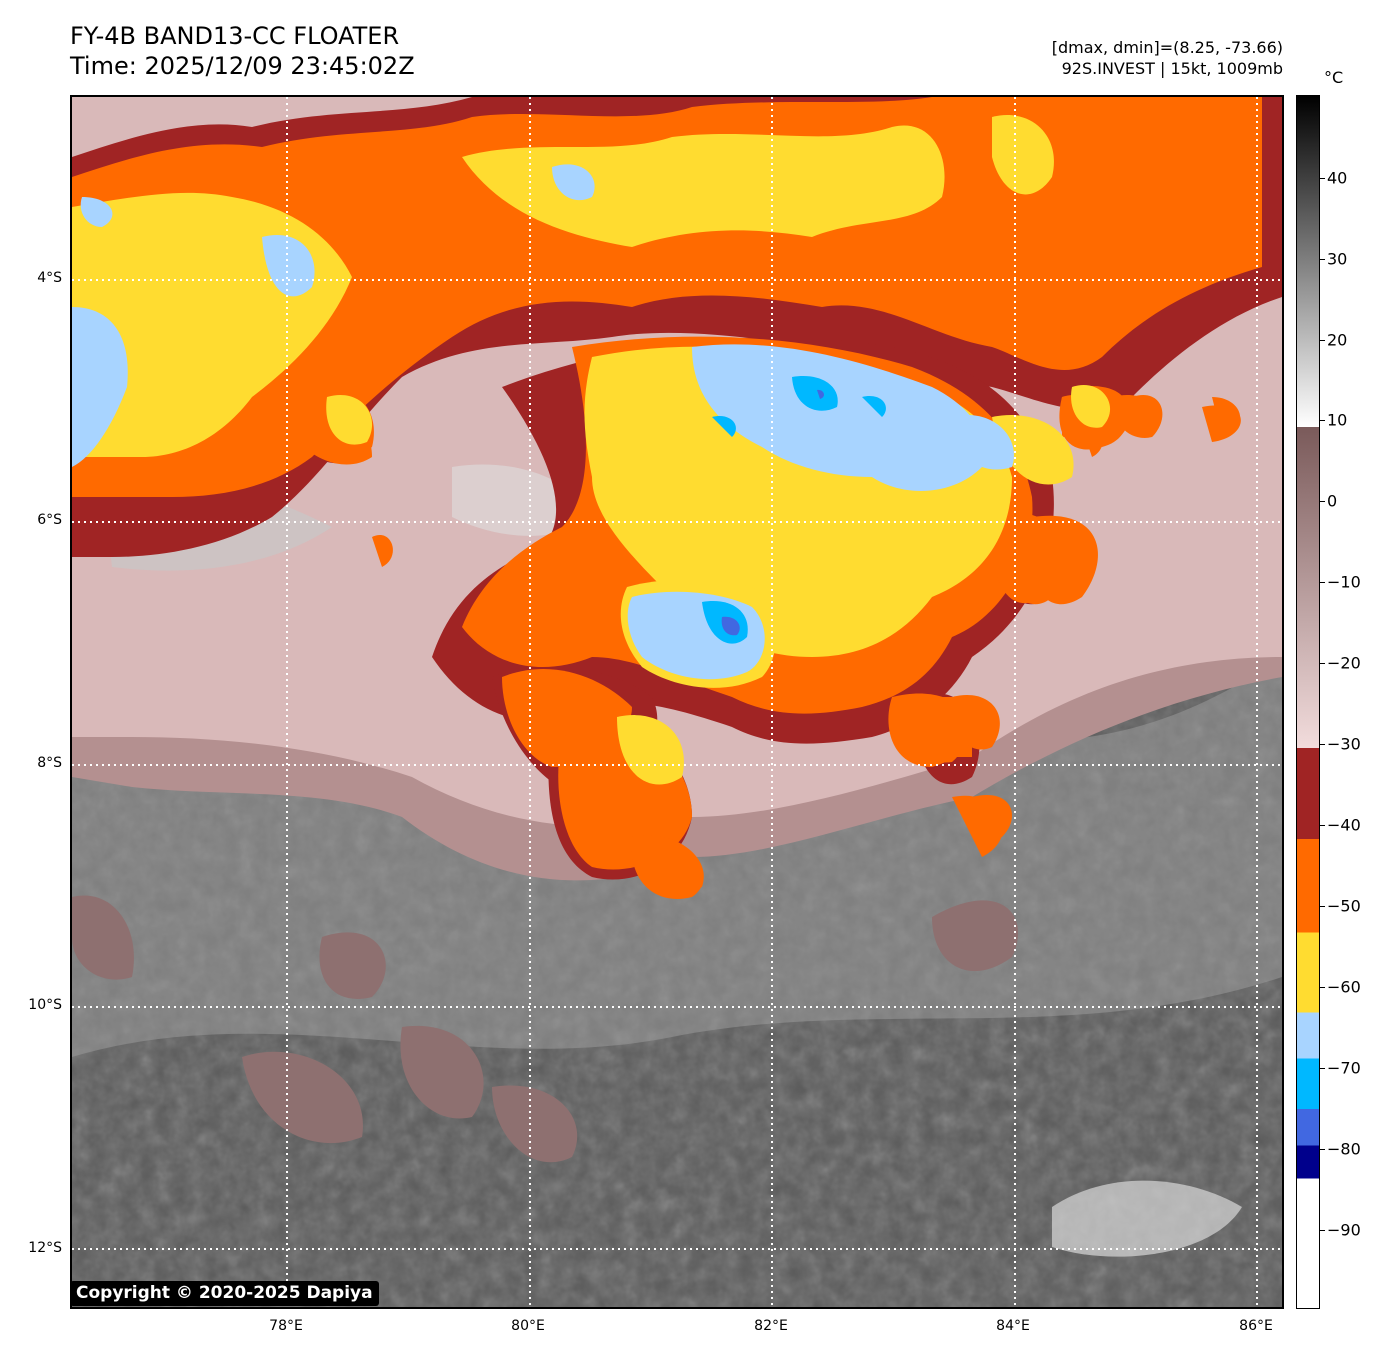 This screenshot has height=1359, width=1388. What do you see at coordinates (1256, 1326) in the screenshot?
I see `lon-label-86e: 86°E` at bounding box center [1256, 1326].